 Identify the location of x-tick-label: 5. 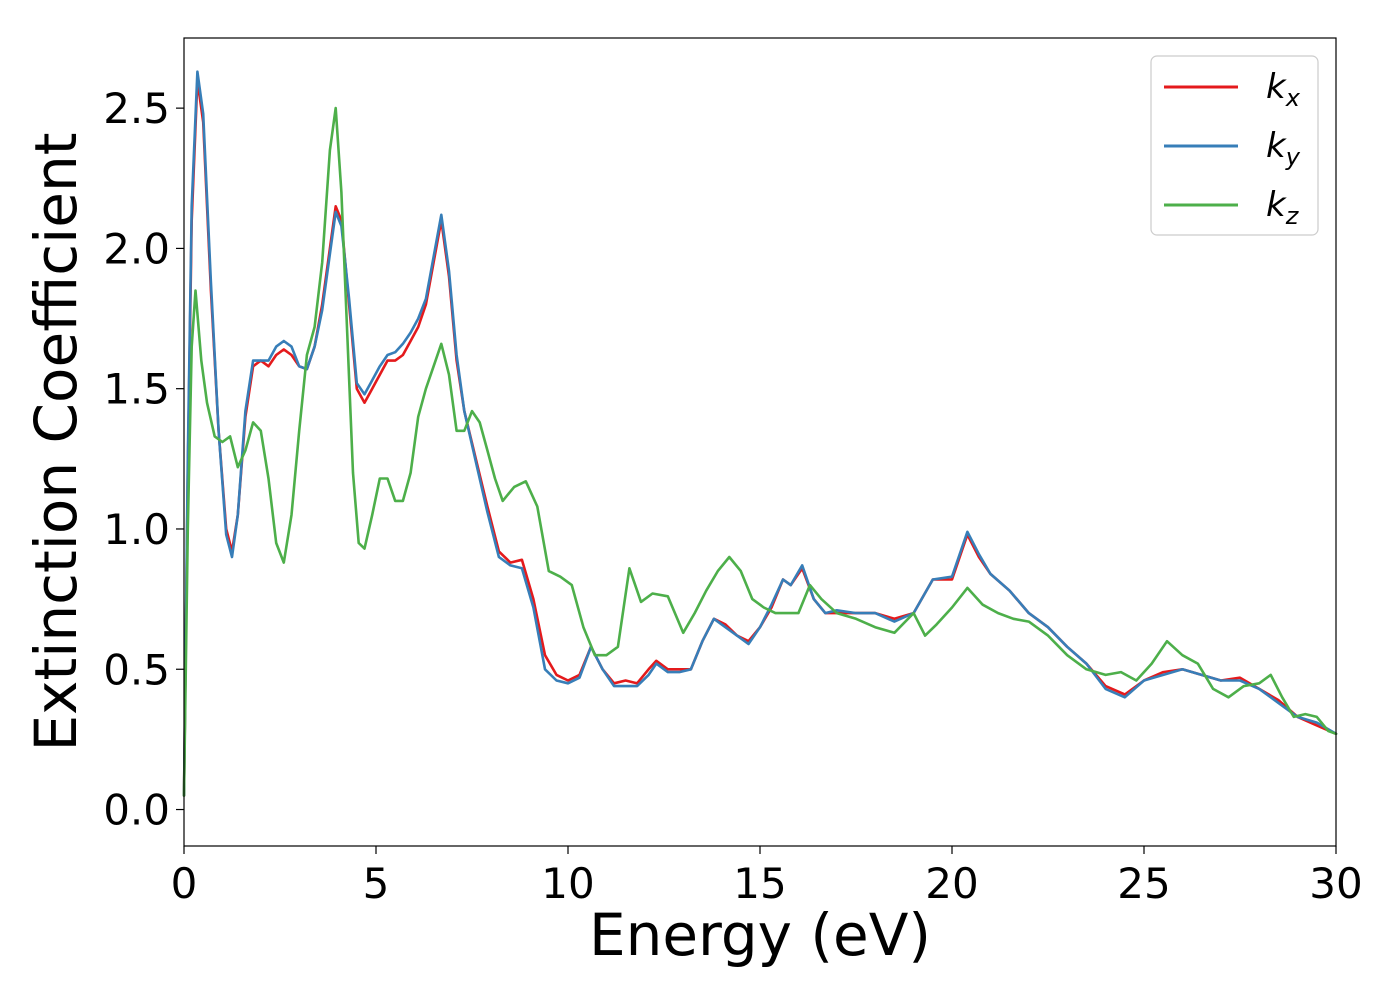
(376, 883).